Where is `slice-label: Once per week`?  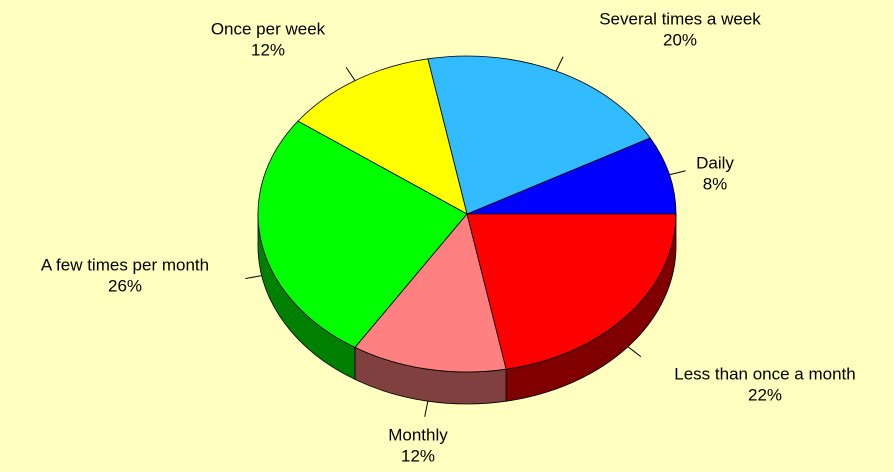 slice-label: Once per week is located at coordinates (268, 28).